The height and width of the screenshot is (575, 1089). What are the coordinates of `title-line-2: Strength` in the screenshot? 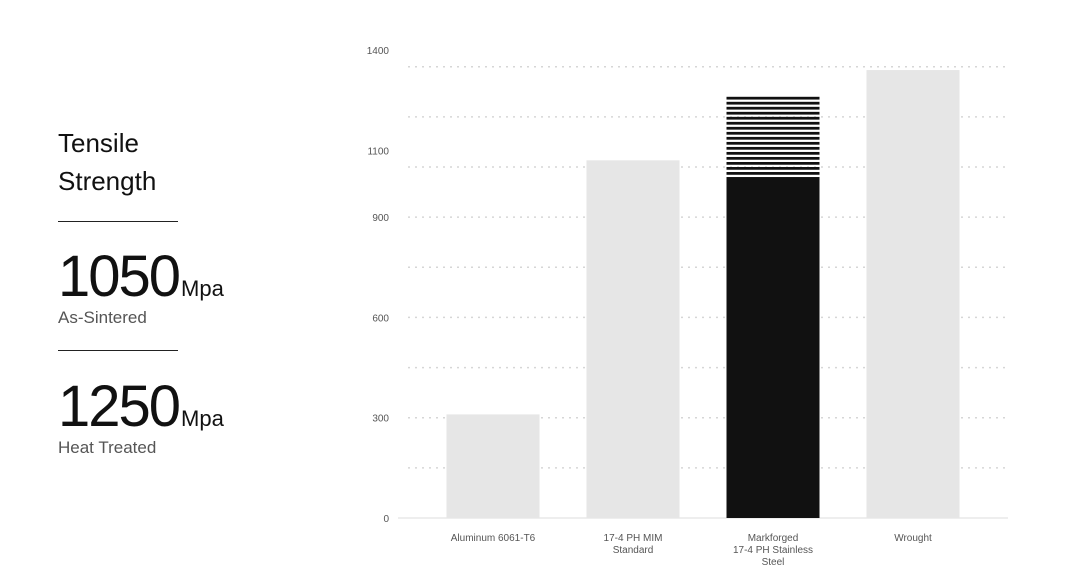 It's located at (107, 181).